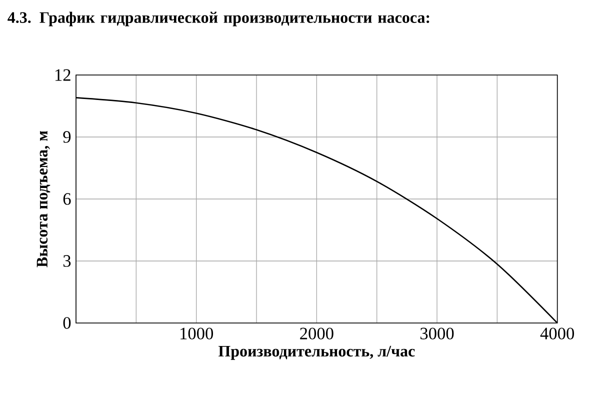 The height and width of the screenshot is (395, 616). Describe the element at coordinates (67, 261) in the screenshot. I see `y-tick-label: 3` at that location.